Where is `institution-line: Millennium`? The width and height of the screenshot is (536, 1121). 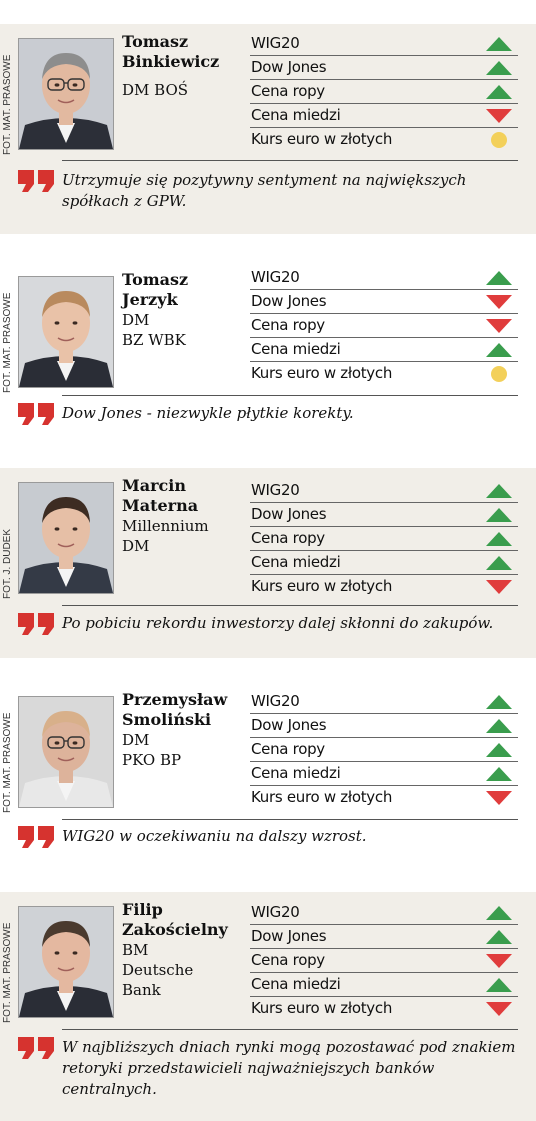
institution-line: Millennium is located at coordinates (165, 526).